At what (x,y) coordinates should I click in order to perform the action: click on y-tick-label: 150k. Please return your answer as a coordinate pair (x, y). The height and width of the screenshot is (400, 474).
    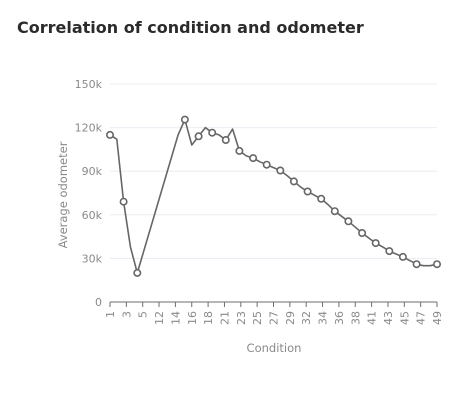
    Looking at the image, I should click on (89, 84).